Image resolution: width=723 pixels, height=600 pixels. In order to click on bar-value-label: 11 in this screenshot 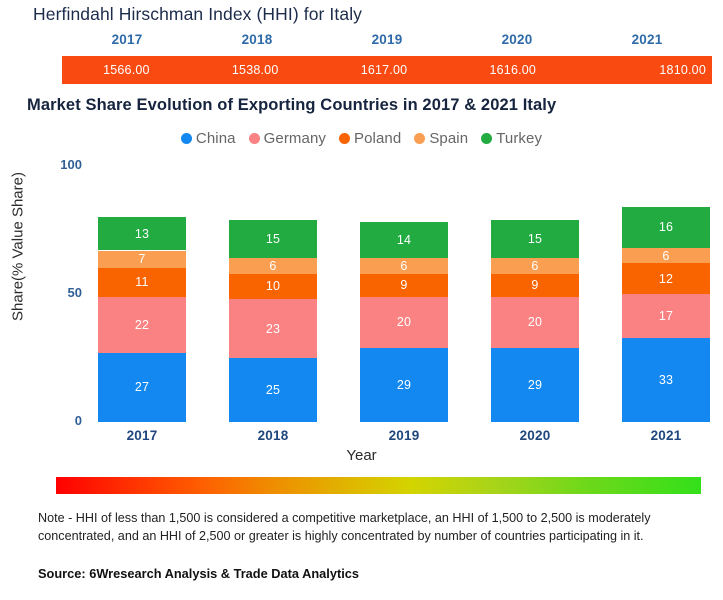, I will do `click(142, 282)`.